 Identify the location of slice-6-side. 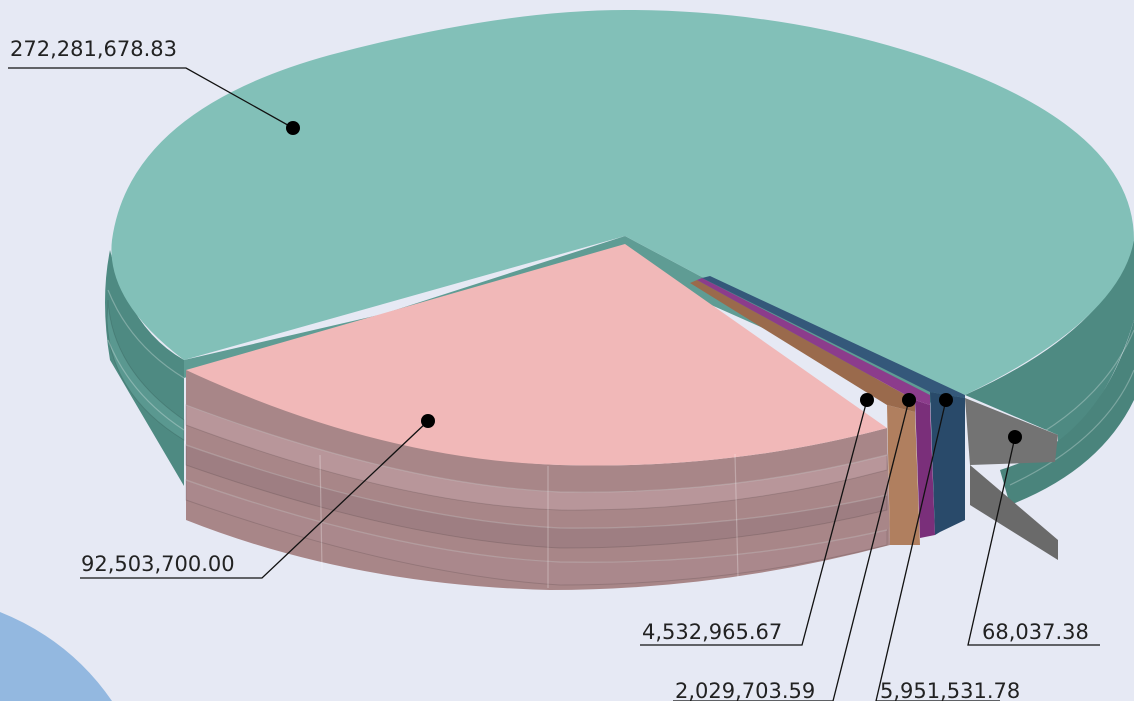
(1014, 512).